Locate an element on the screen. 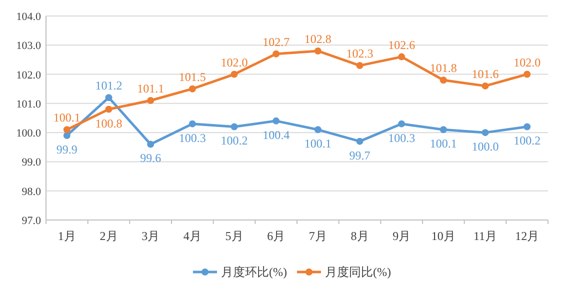  y-tick-label: 98.0 is located at coordinates (32, 192).